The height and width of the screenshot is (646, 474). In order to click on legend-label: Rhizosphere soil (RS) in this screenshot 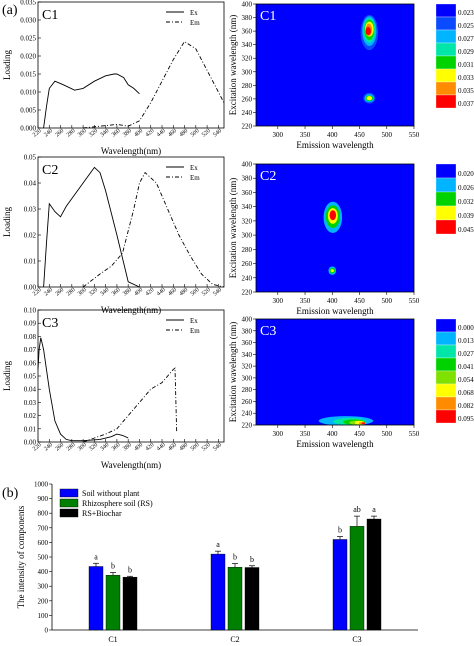, I will do `click(117, 503)`.